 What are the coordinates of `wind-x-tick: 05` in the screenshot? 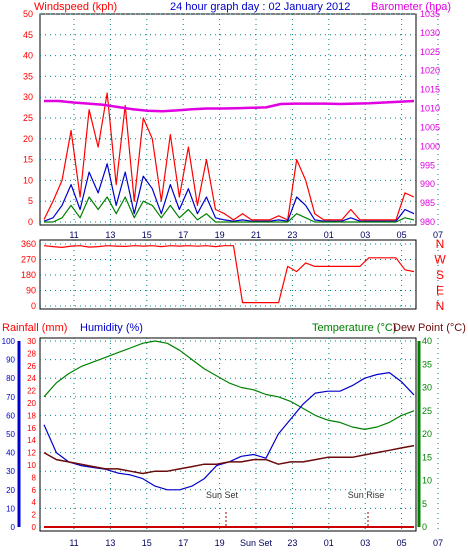 It's located at (402, 235).